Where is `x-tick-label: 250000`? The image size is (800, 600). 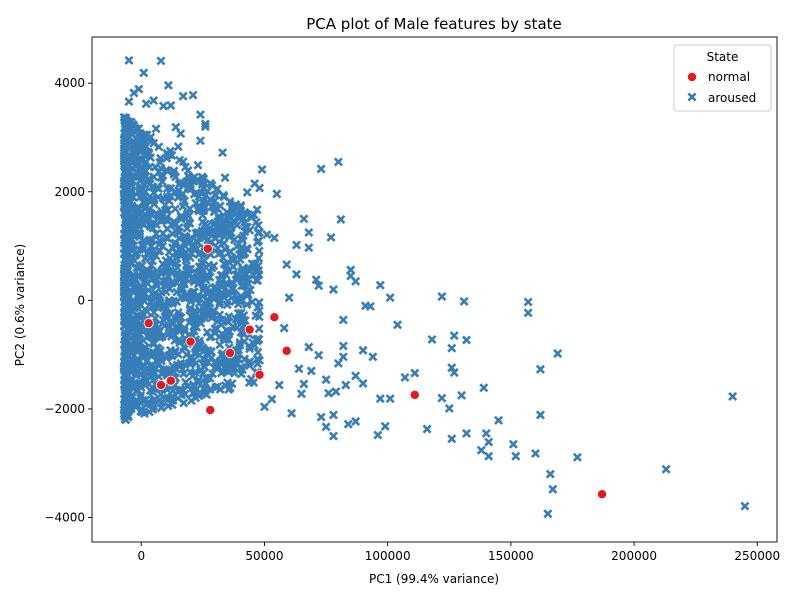 x-tick-label: 250000 is located at coordinates (757, 556).